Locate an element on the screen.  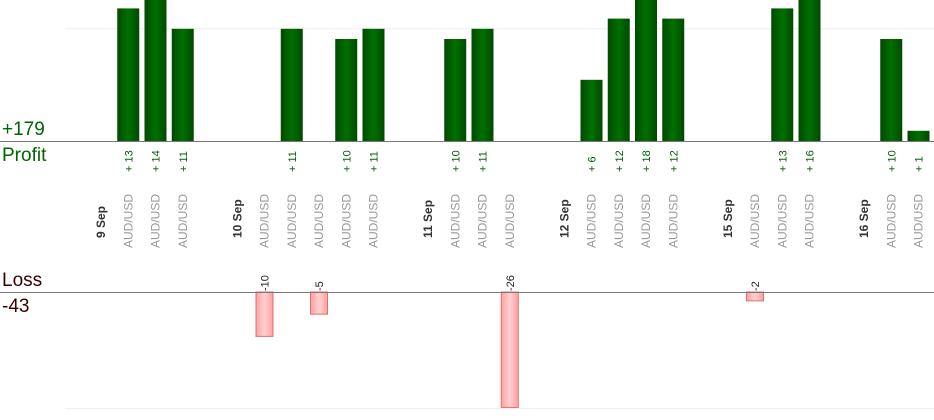
loss-value-label: -2 is located at coordinates (756, 286).